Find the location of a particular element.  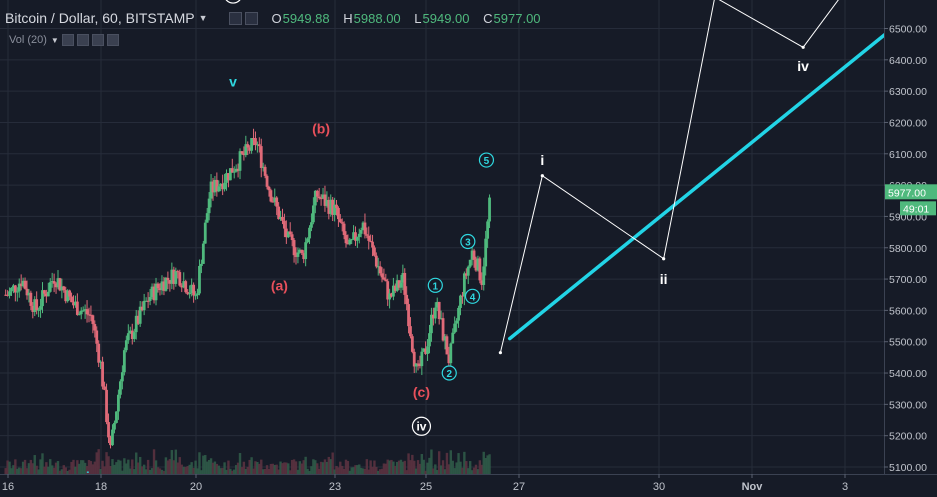

close-icon is located at coordinates (112, 40).